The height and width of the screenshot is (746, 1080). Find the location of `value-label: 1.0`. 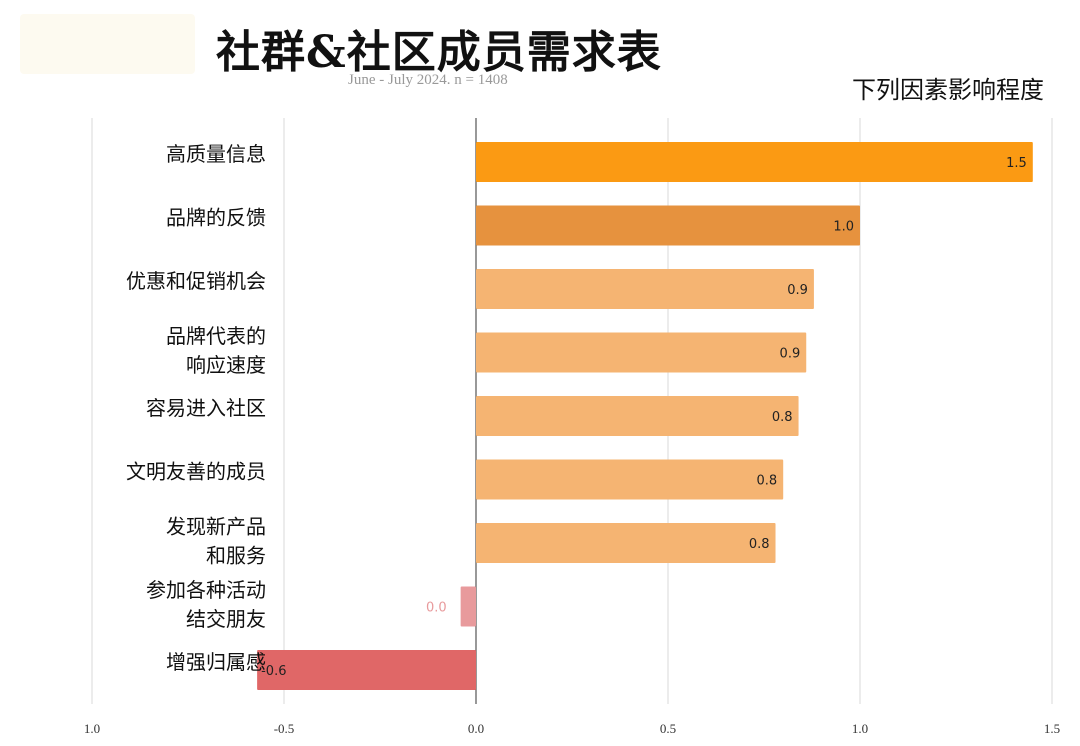

value-label: 1.0 is located at coordinates (843, 227).